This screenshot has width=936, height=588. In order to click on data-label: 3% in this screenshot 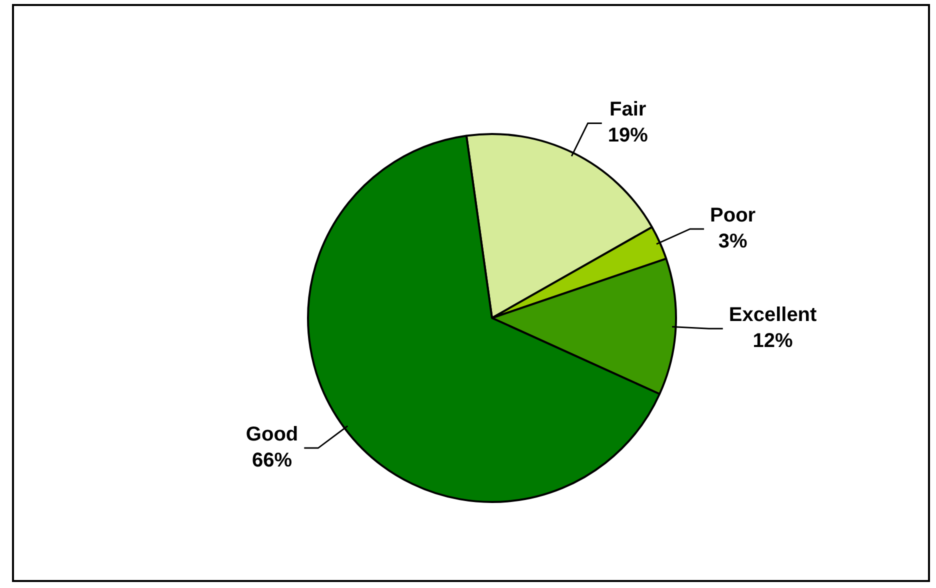, I will do `click(733, 241)`.